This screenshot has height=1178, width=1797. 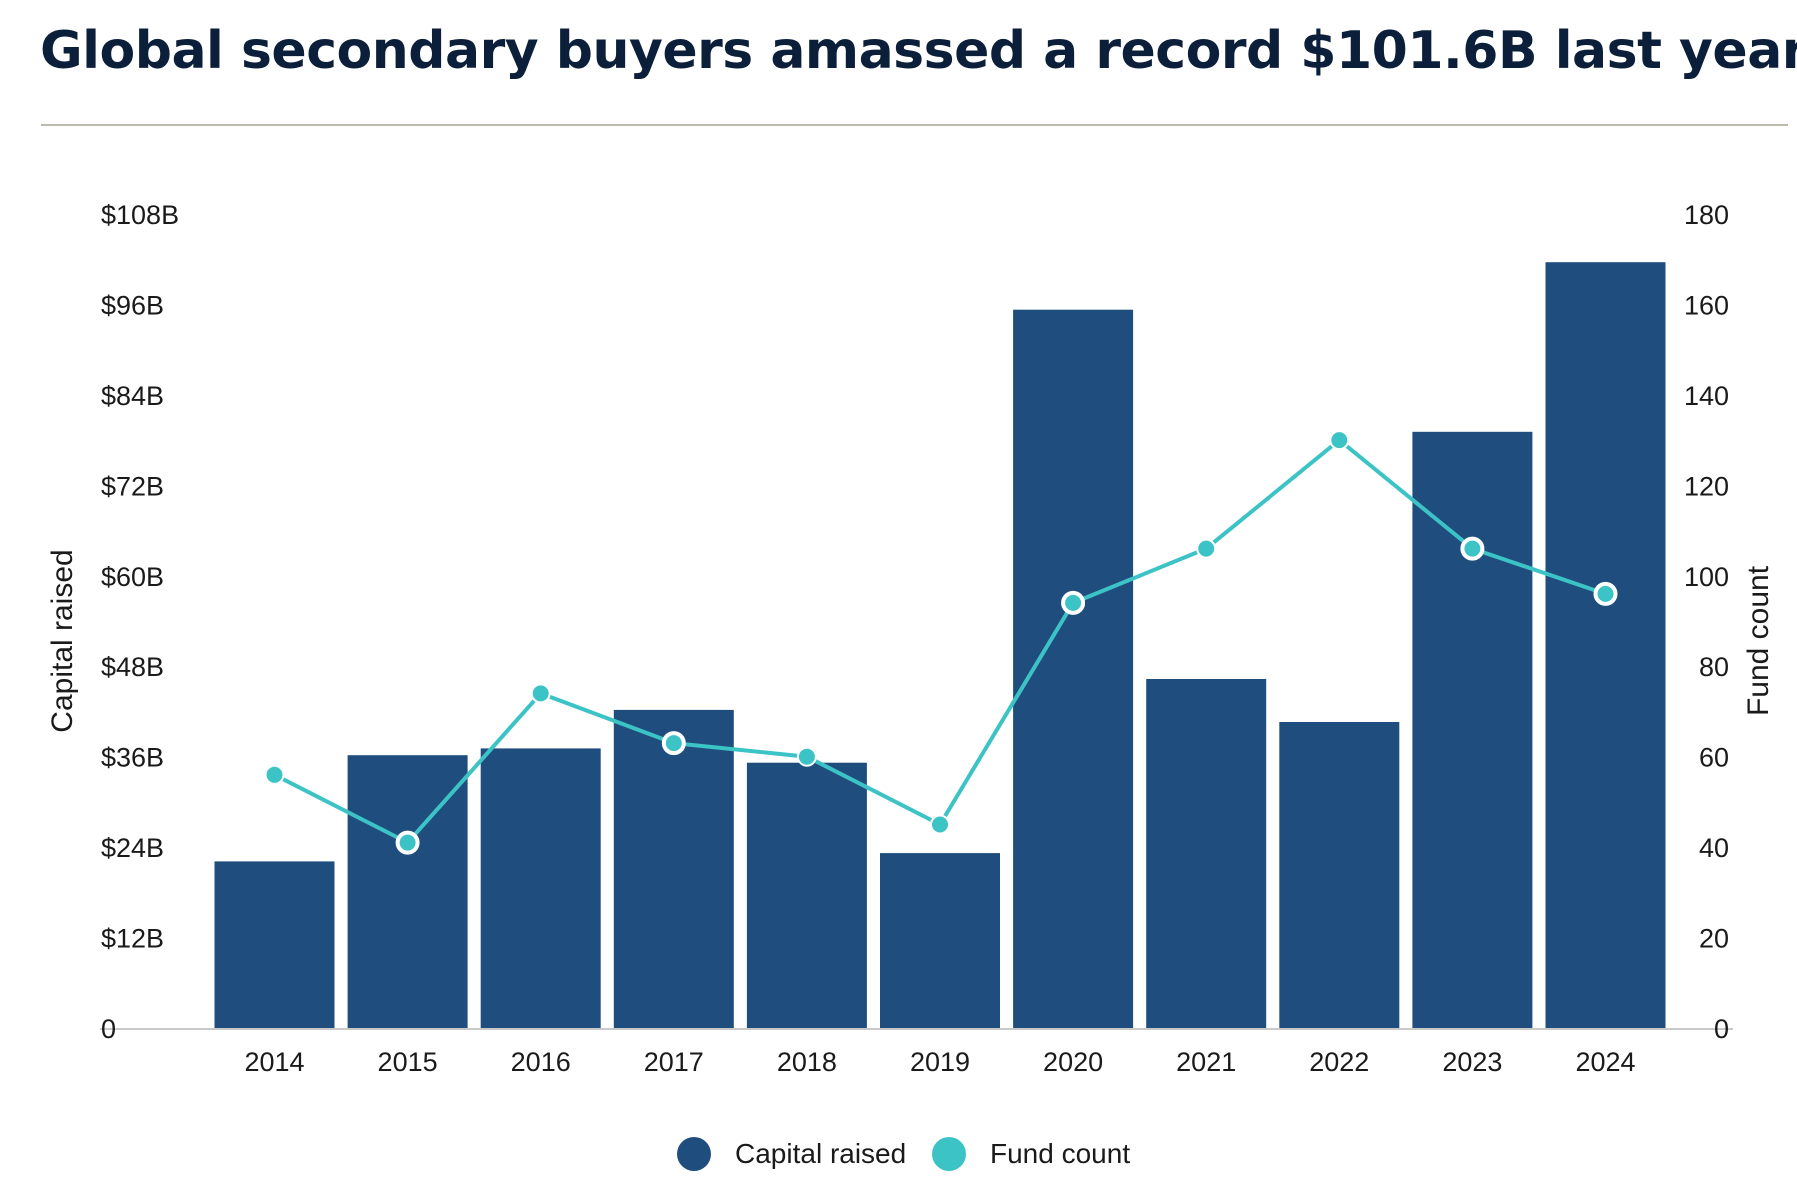 I want to click on y-right-tick-label: 80, so click(x=1714, y=667).